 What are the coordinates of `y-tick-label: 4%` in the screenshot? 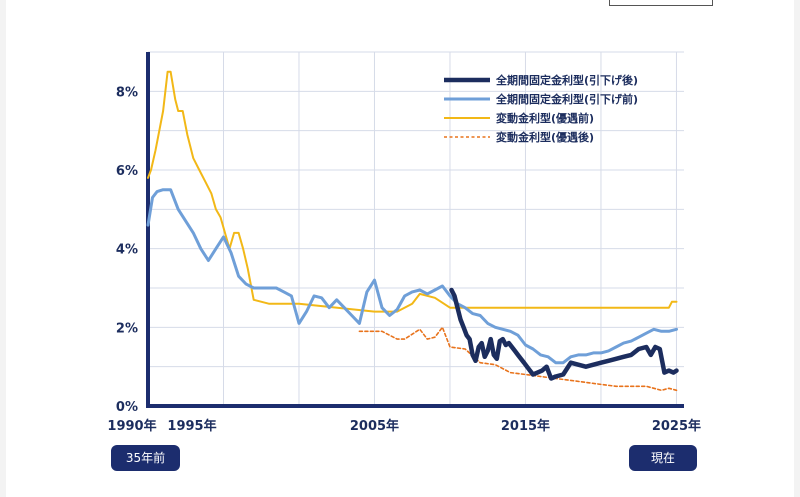 It's located at (127, 250).